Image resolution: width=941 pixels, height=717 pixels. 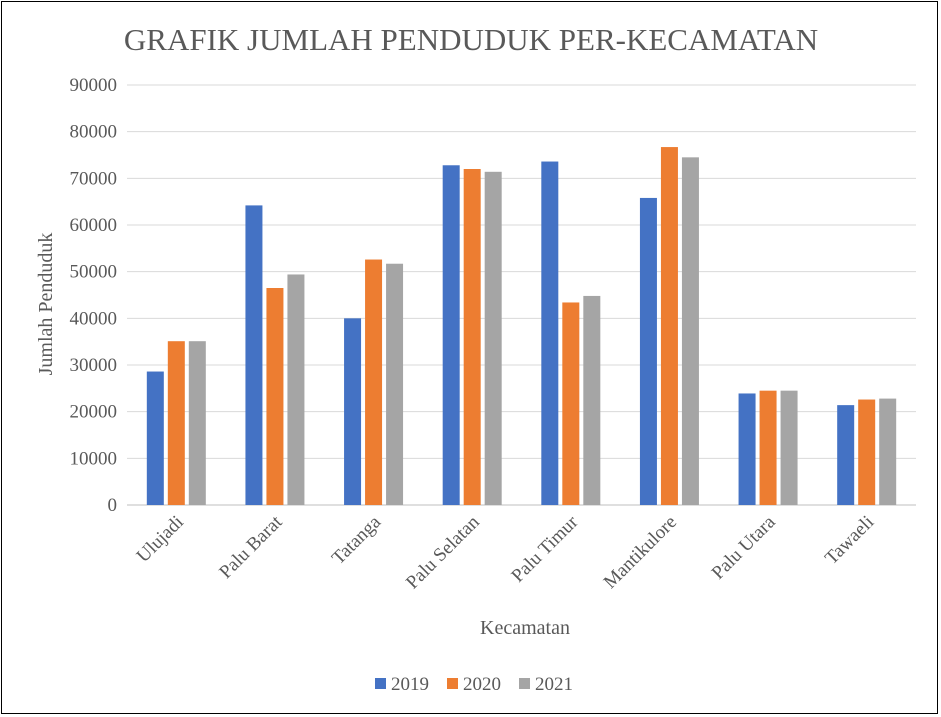 What do you see at coordinates (94, 318) in the screenshot?
I see `y-tick-label: 40000` at bounding box center [94, 318].